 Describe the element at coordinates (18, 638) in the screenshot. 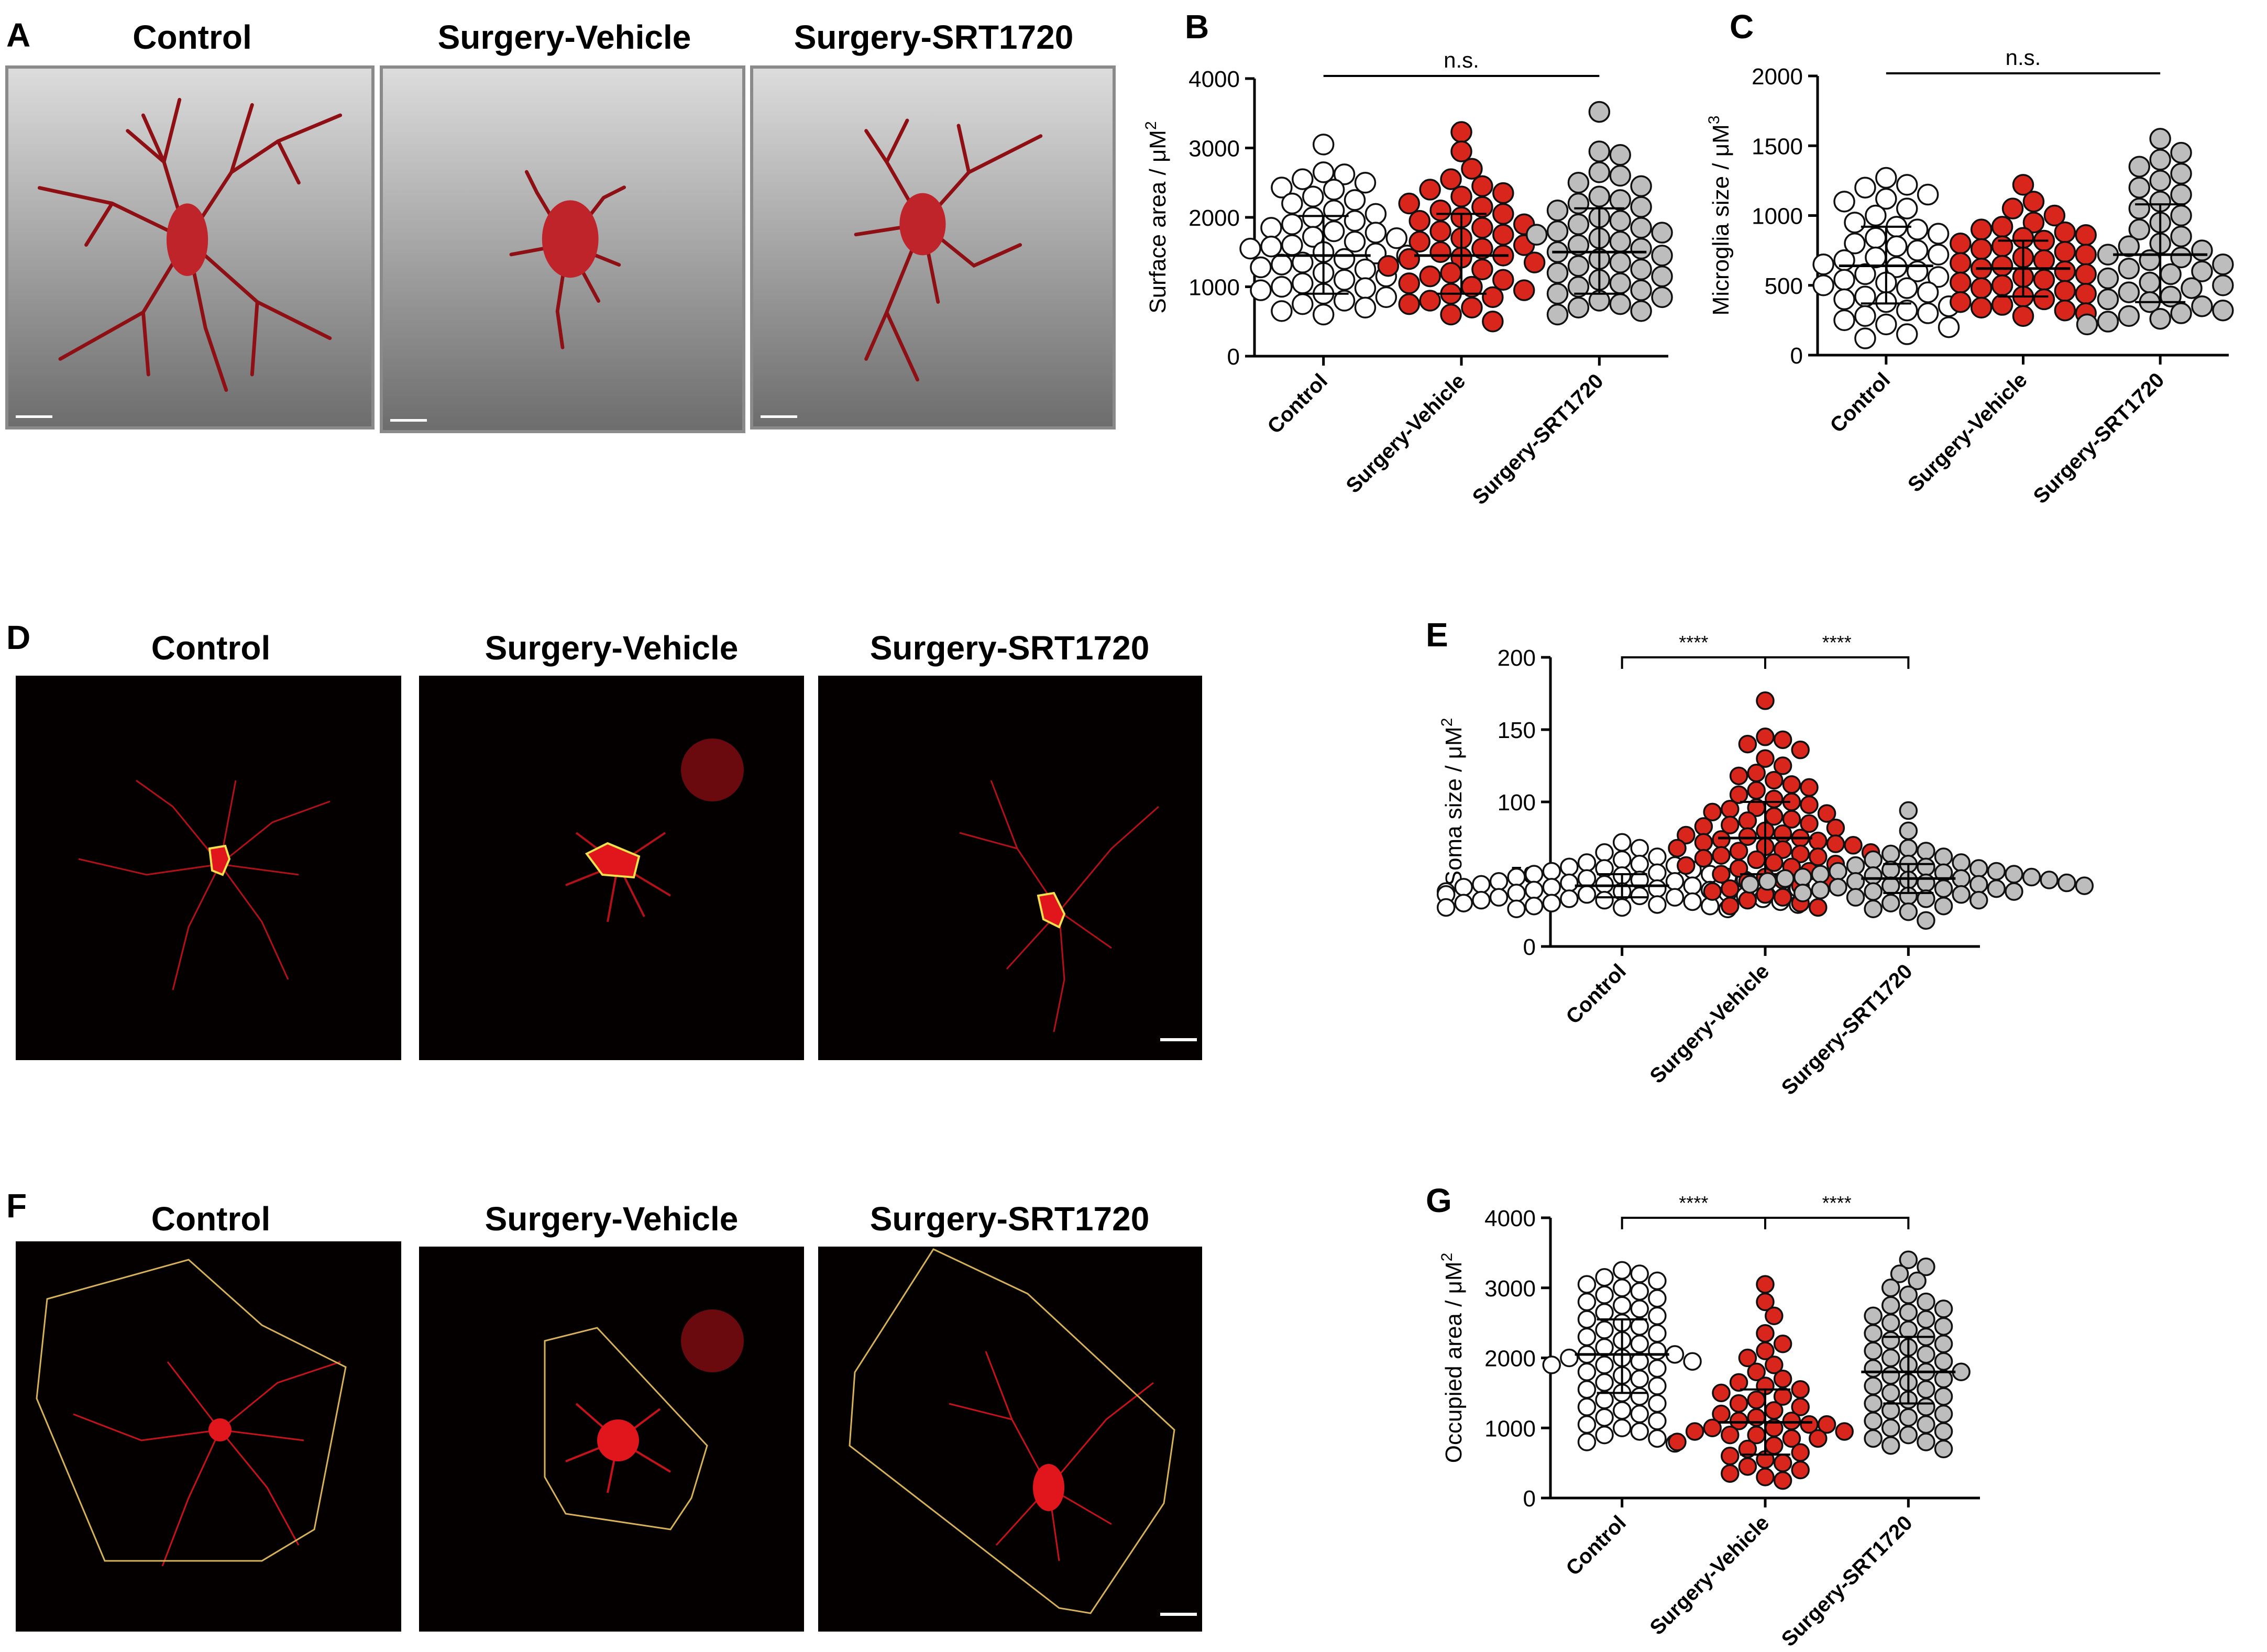

I see `panel-label-d: D` at that location.